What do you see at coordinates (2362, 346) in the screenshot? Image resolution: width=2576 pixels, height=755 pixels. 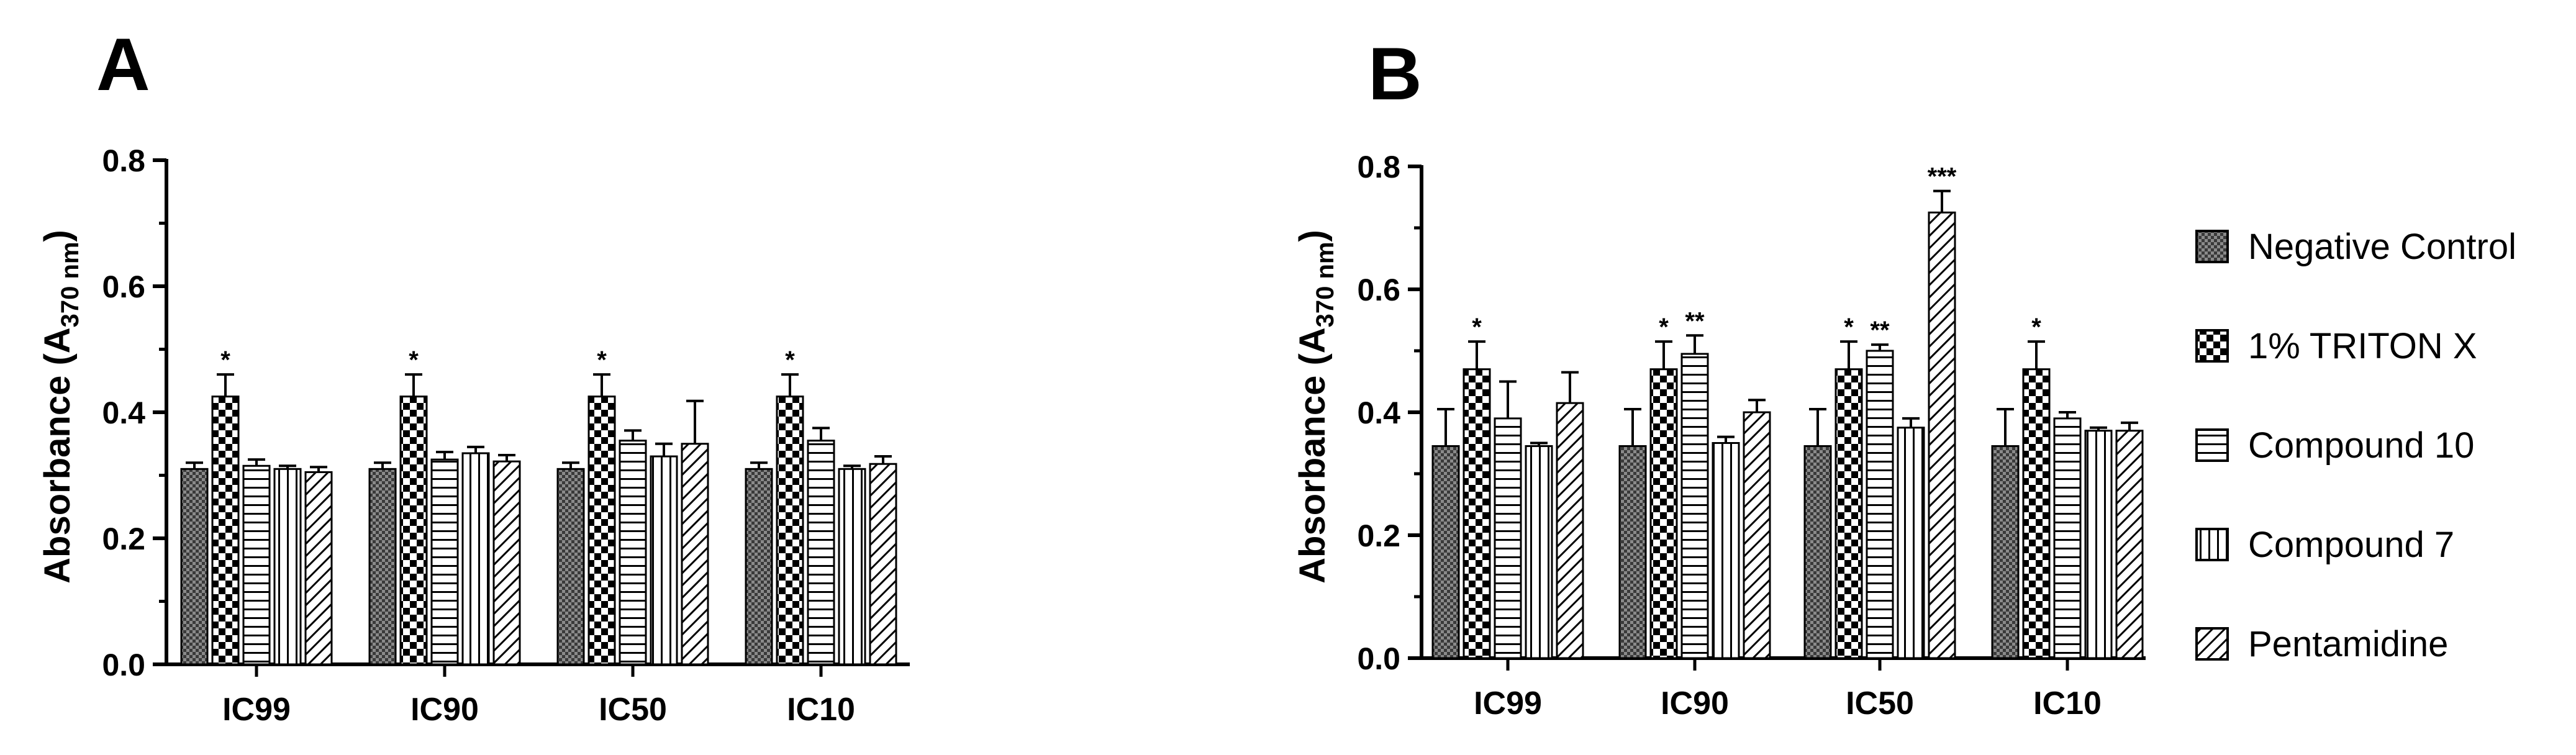 I see `legend-label: 1% TRITON X` at bounding box center [2362, 346].